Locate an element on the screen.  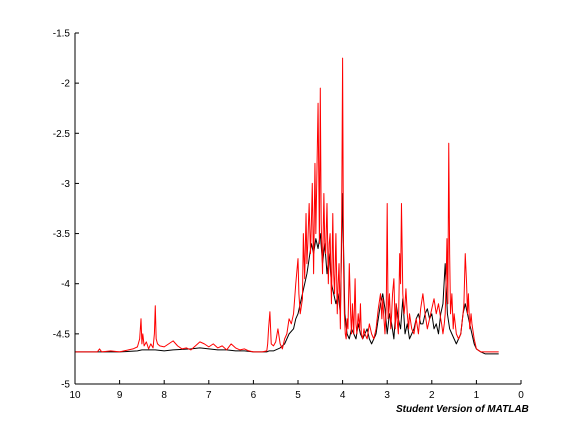
x-tick-label: 0 is located at coordinates (521, 395).